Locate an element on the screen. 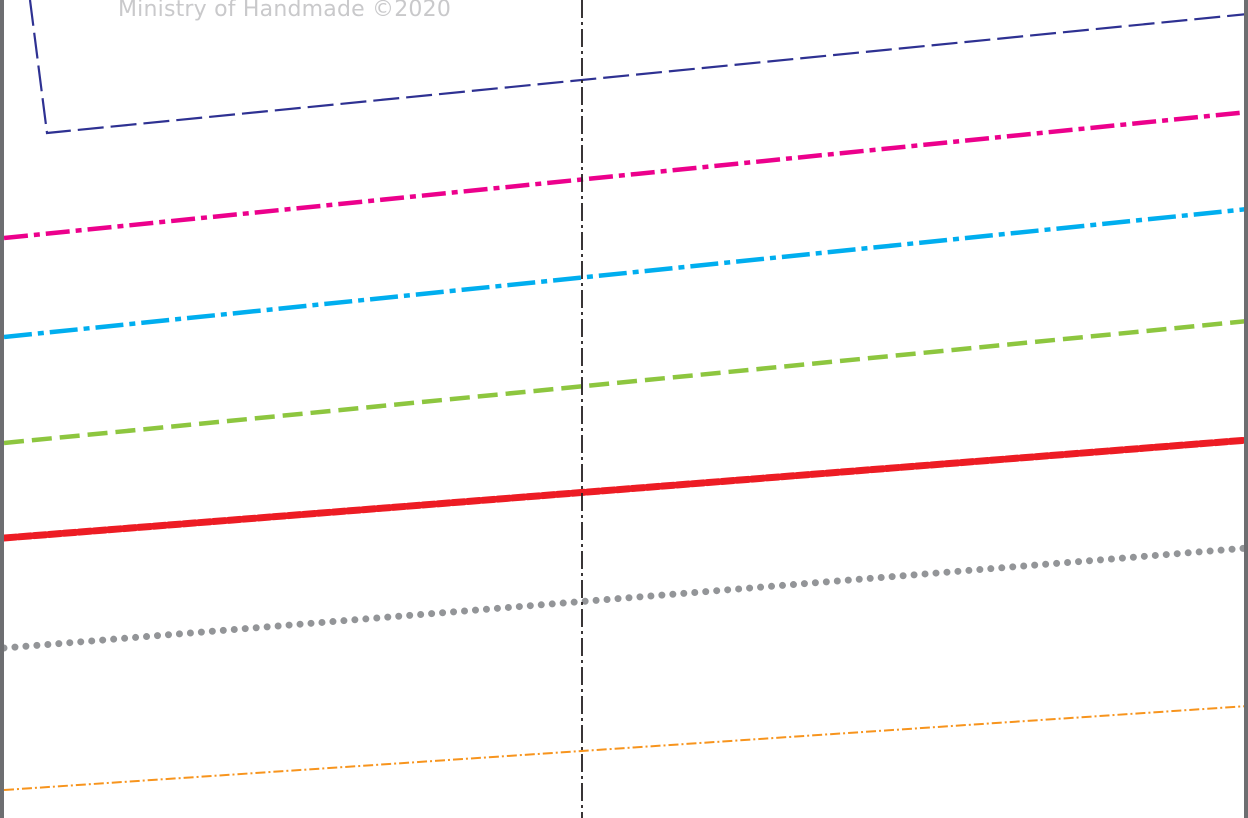 This screenshot has height=818, width=1248. red-size-line is located at coordinates (624, 489).